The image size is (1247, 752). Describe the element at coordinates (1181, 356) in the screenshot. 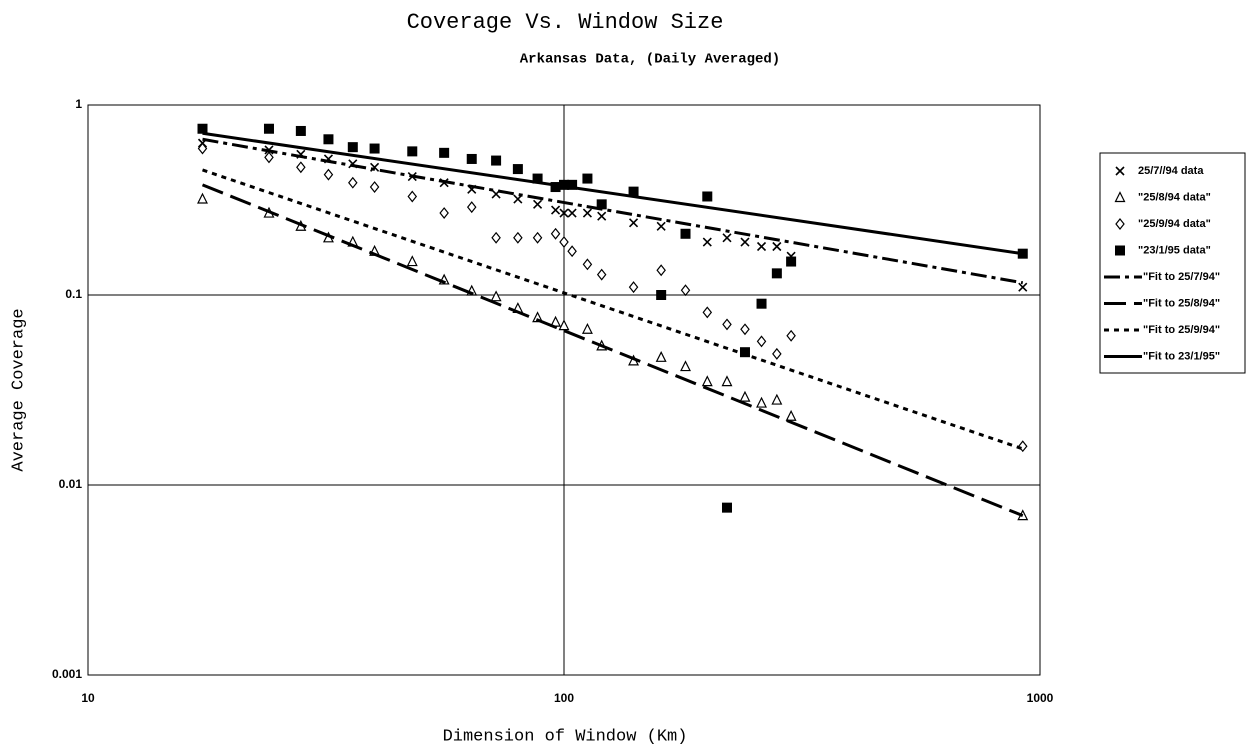

I see `legend-label: "Fit to 23/1/95"` at that location.